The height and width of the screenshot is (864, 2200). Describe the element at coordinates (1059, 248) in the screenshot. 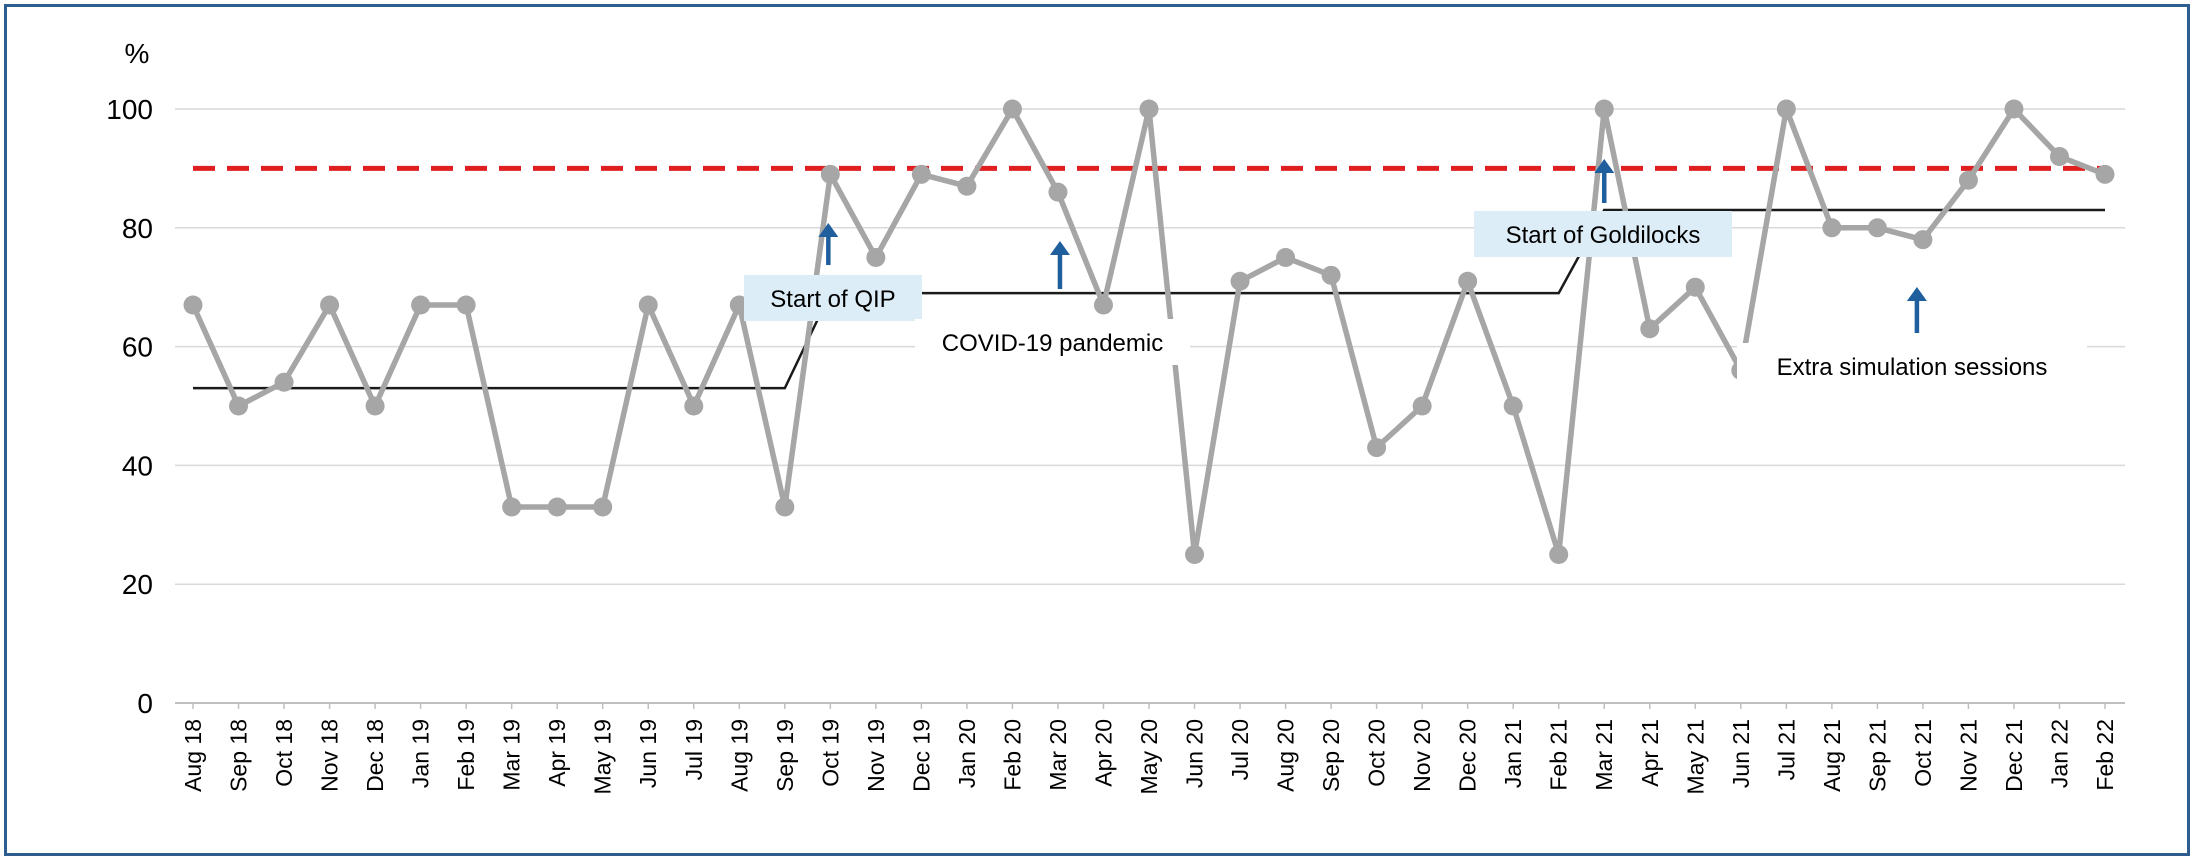

I see `covid-arrow-head` at that location.